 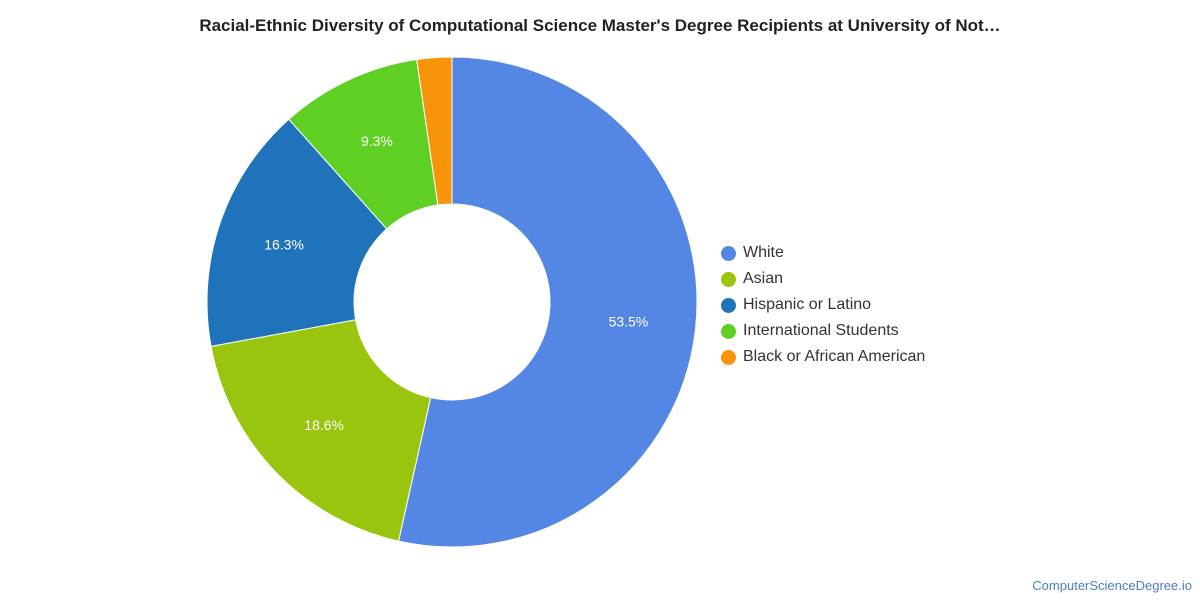 I want to click on slice-data-label: 9.3%, so click(x=377, y=141).